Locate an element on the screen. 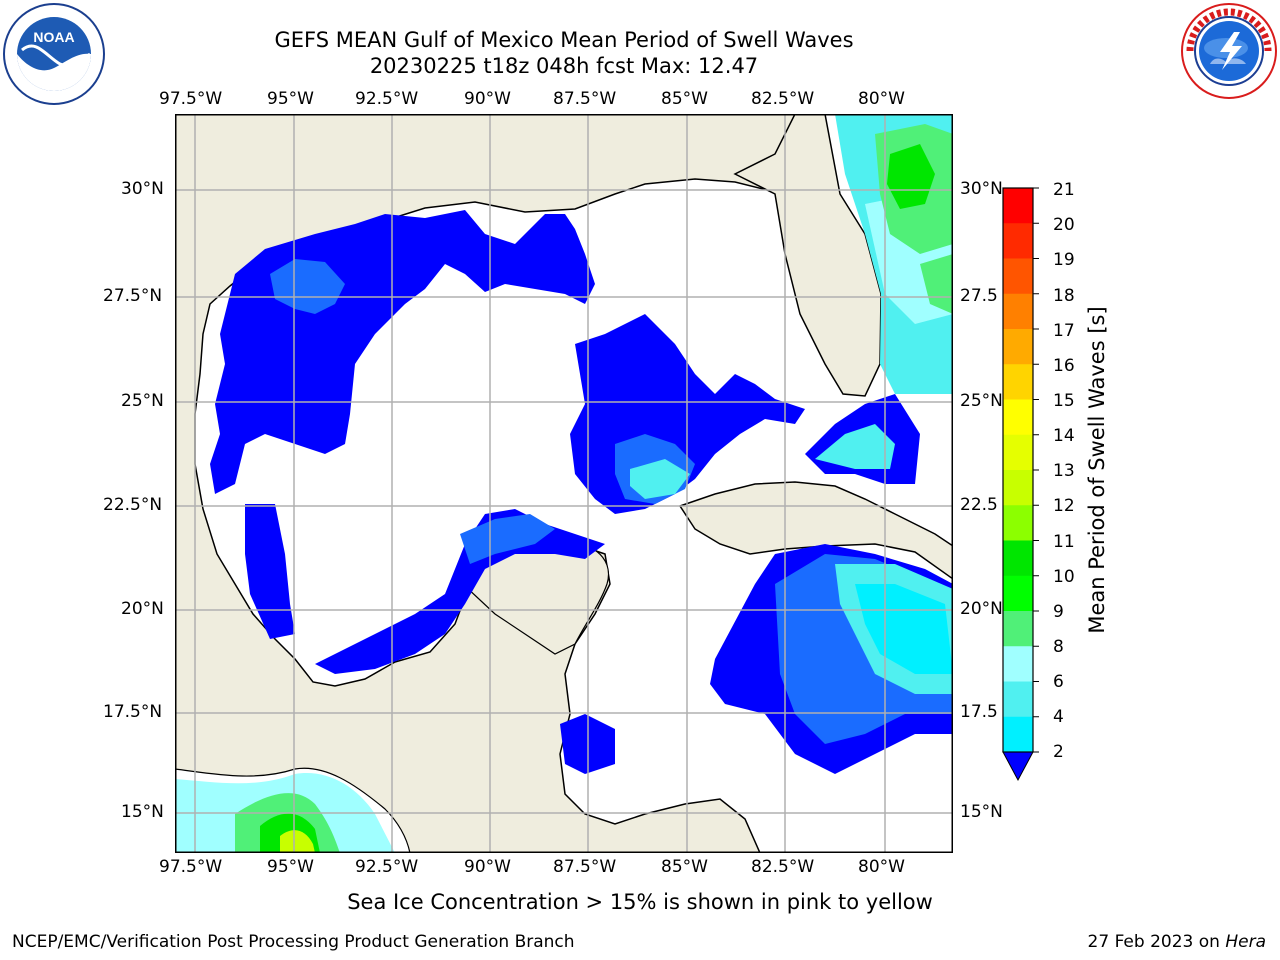 This screenshot has height=960, width=1280. colorbar-label: Mean Period of Swell Waves [s] is located at coordinates (1097, 470).